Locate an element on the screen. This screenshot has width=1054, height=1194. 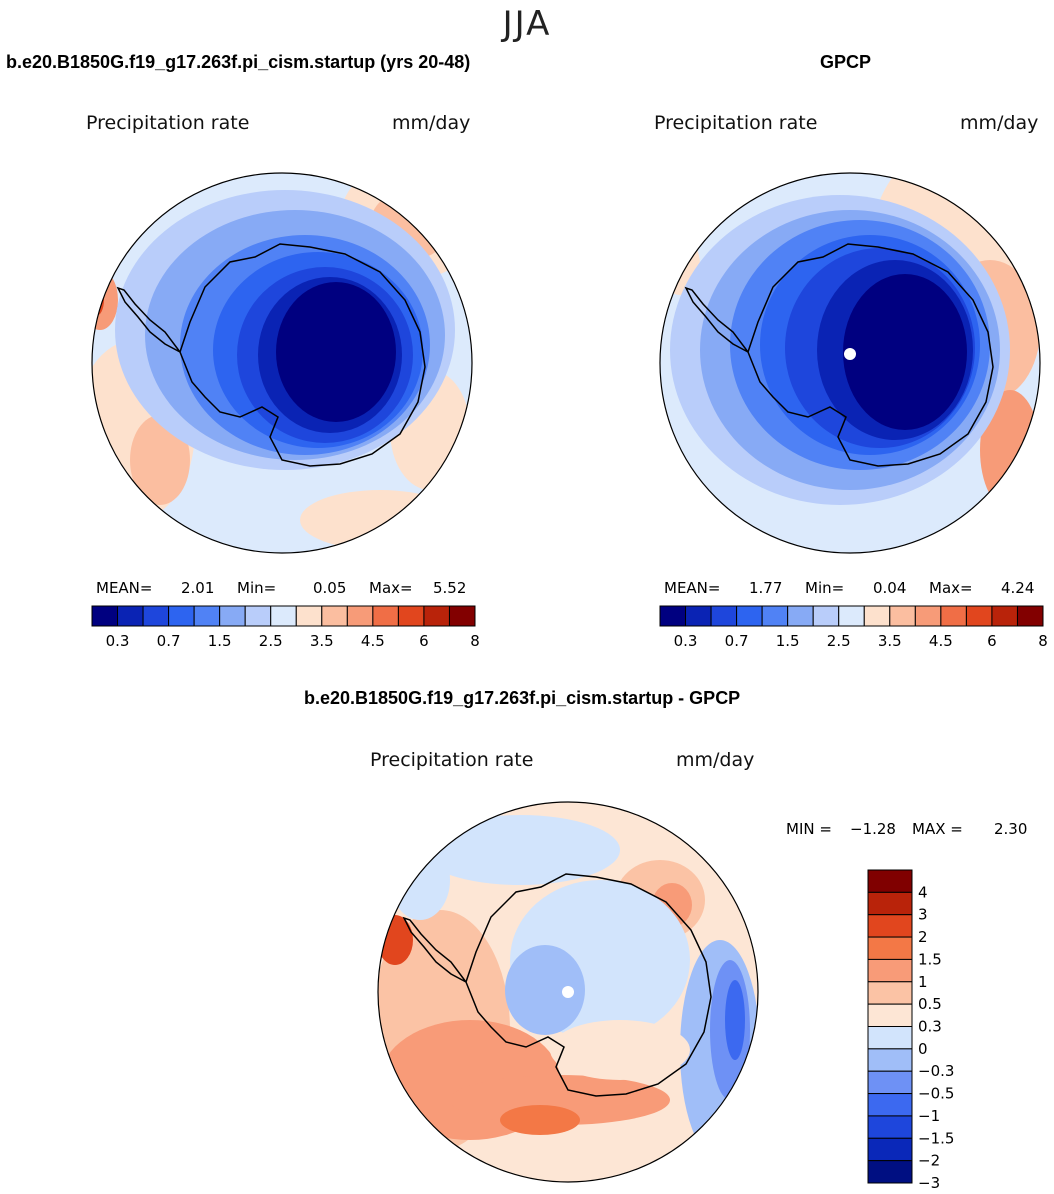
gpcp-min-label: Min= is located at coordinates (825, 588).